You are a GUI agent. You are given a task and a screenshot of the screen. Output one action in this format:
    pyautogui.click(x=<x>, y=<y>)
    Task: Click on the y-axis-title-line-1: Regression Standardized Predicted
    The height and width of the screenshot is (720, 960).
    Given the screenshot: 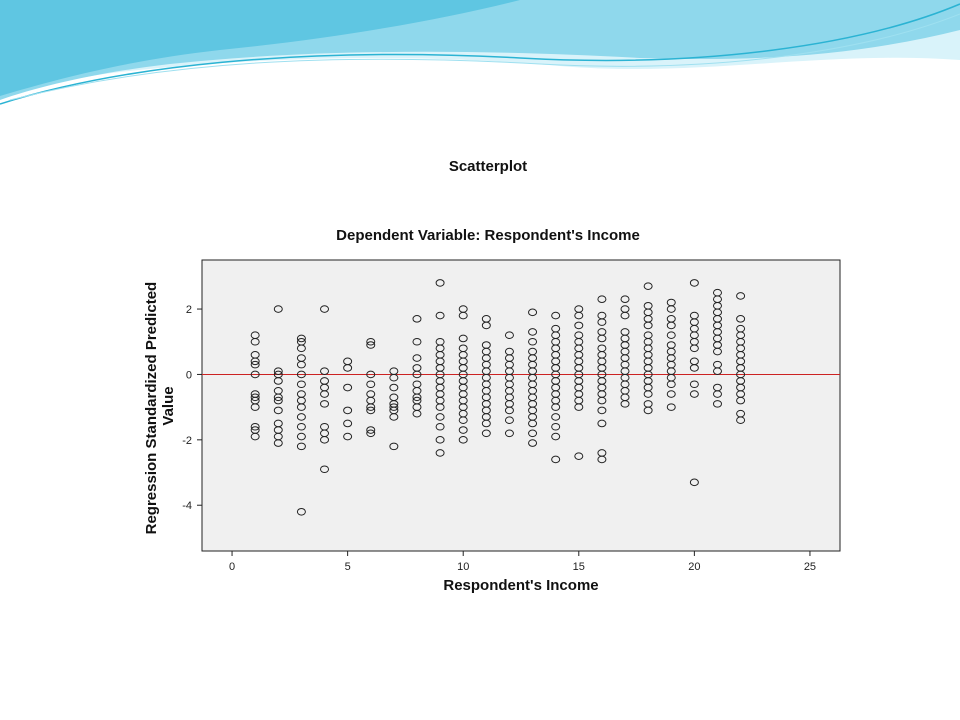 What is the action you would take?
    pyautogui.click(x=151, y=408)
    